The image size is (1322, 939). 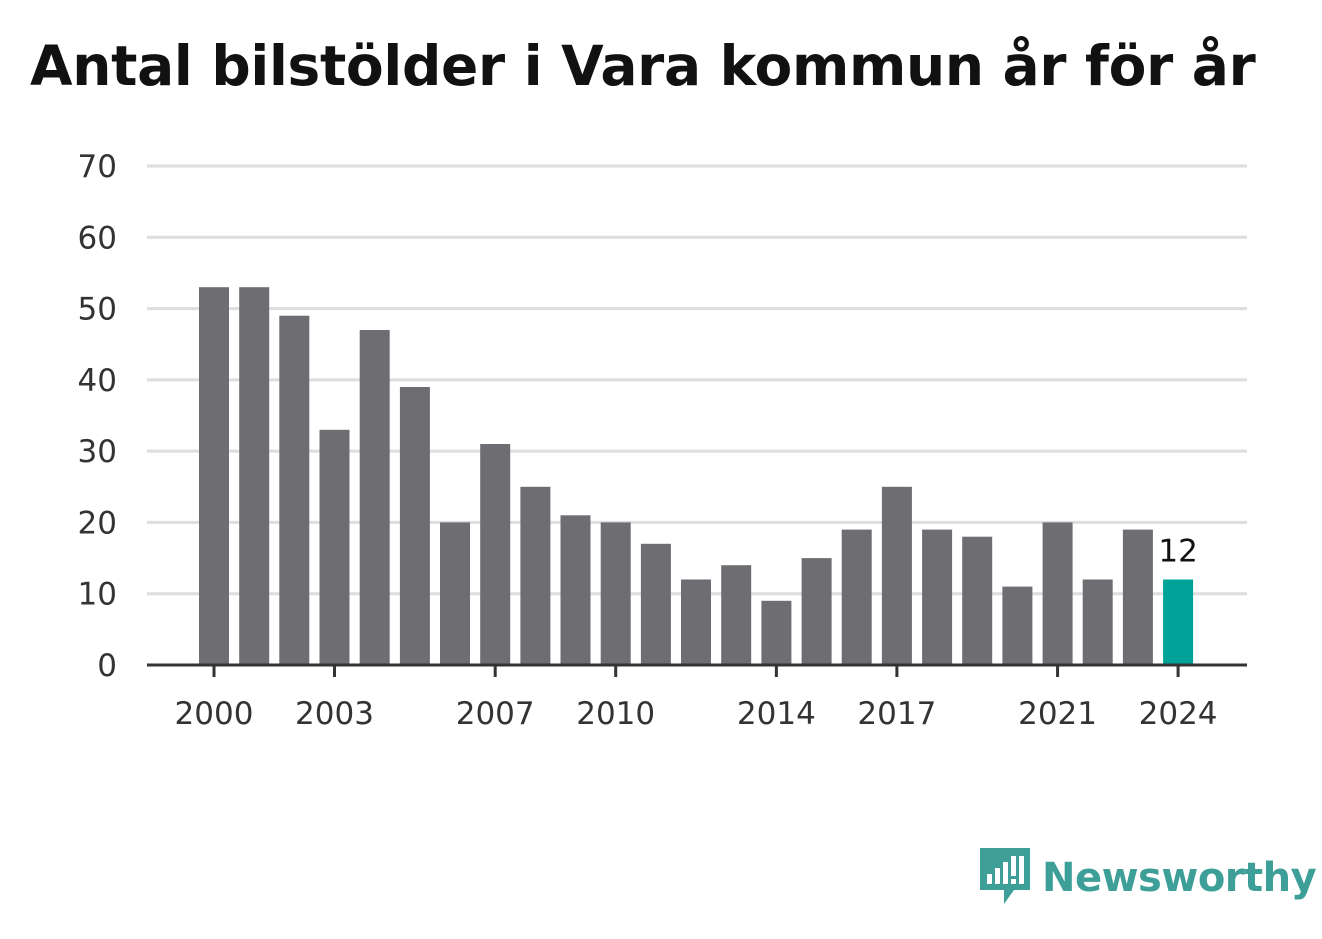 What do you see at coordinates (455, 593) in the screenshot?
I see `bar-2006` at bounding box center [455, 593].